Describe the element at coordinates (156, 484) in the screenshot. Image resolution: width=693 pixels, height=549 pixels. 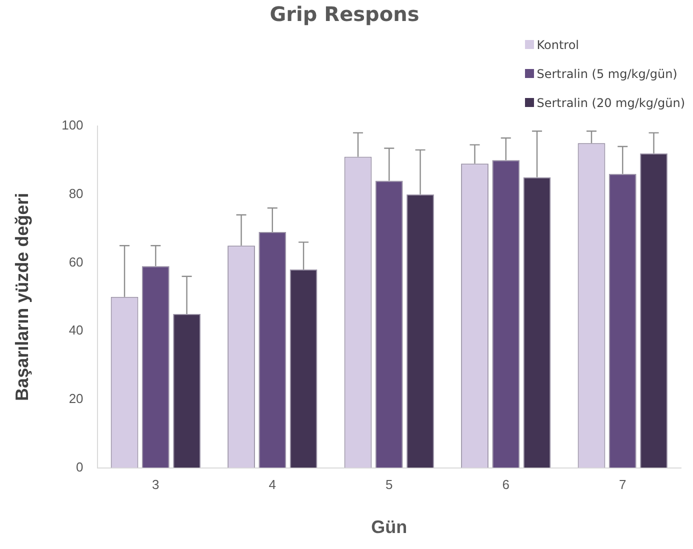
I see `x-tick-label: 3` at that location.